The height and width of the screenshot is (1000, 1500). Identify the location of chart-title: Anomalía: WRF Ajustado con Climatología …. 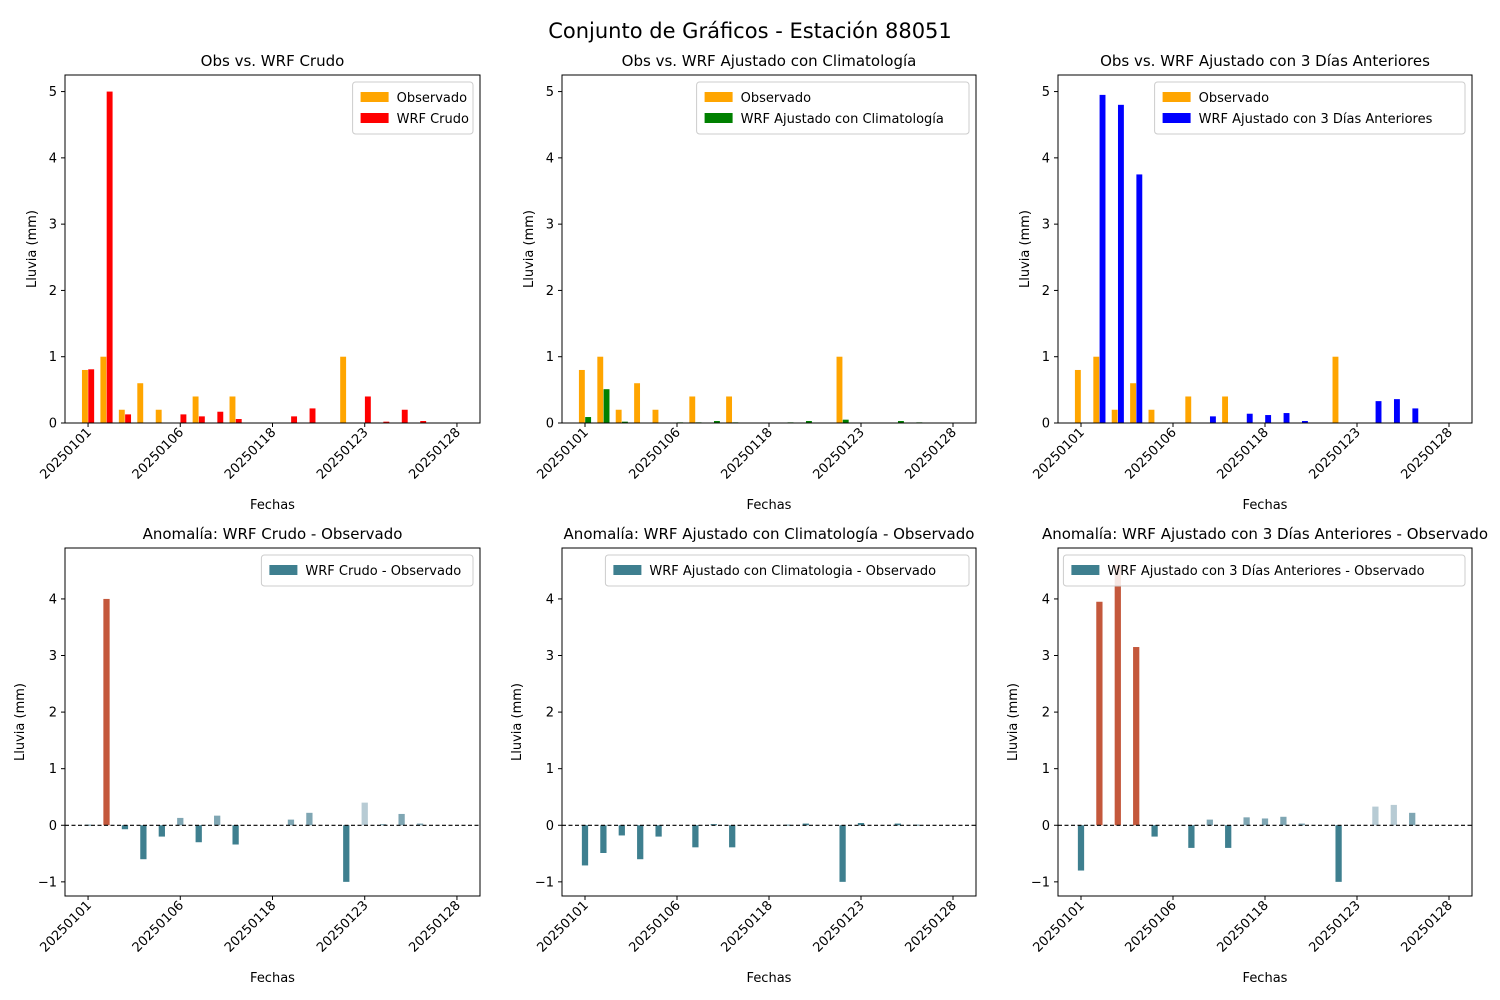
(769, 534).